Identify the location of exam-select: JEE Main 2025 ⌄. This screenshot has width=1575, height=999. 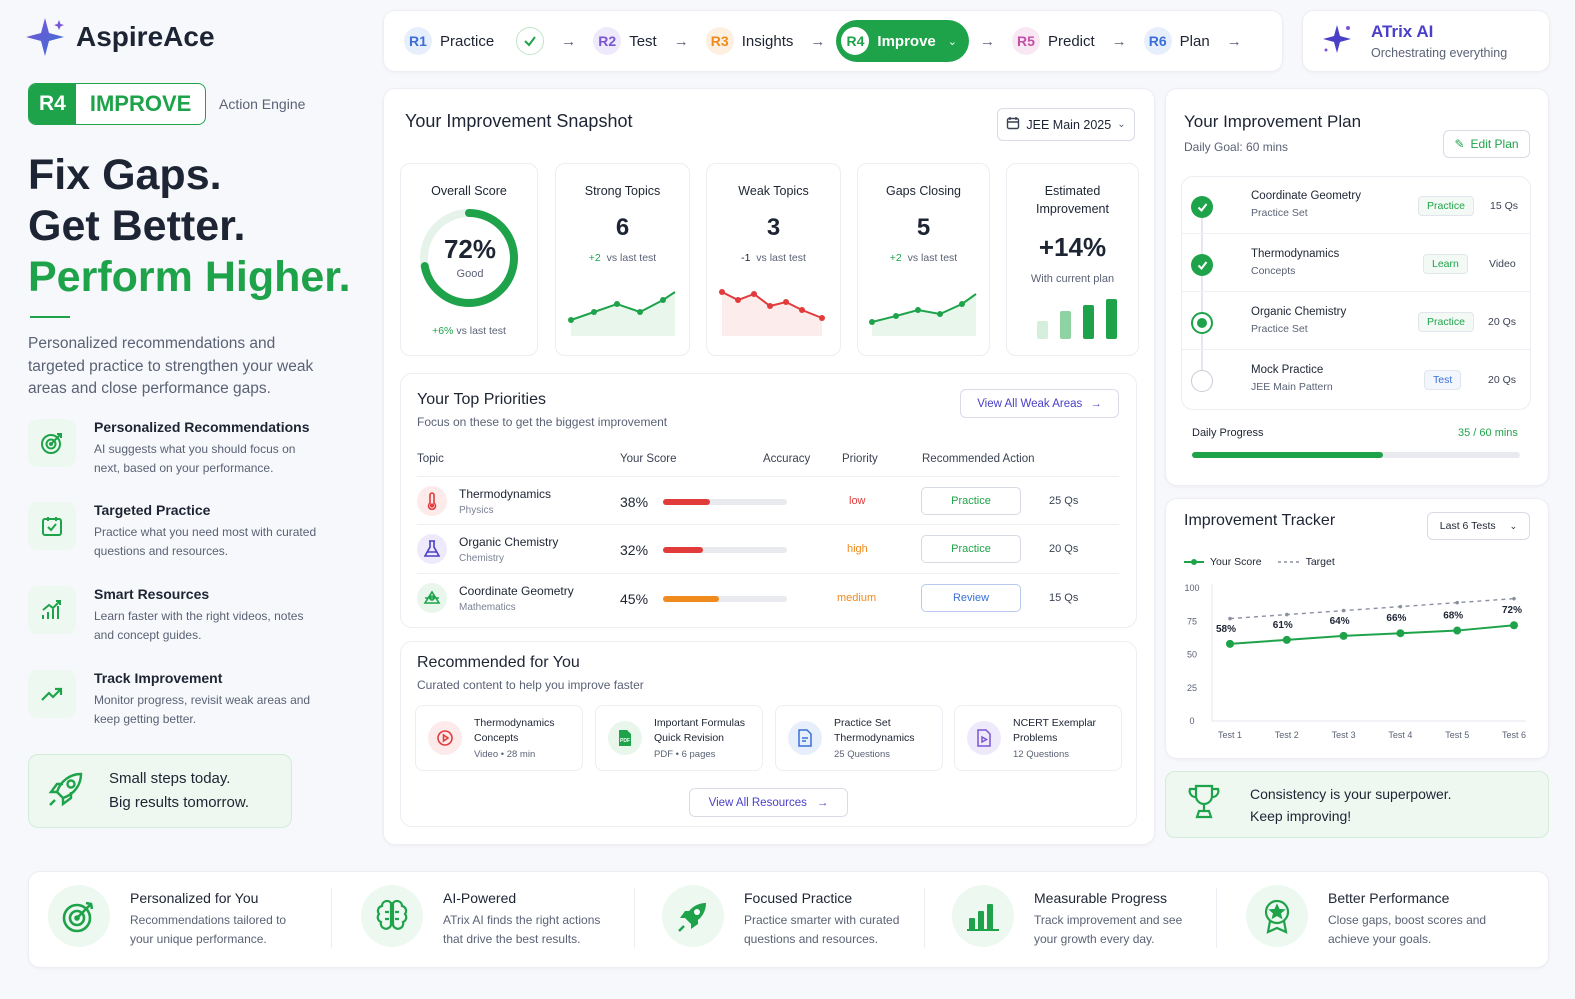
(1066, 124).